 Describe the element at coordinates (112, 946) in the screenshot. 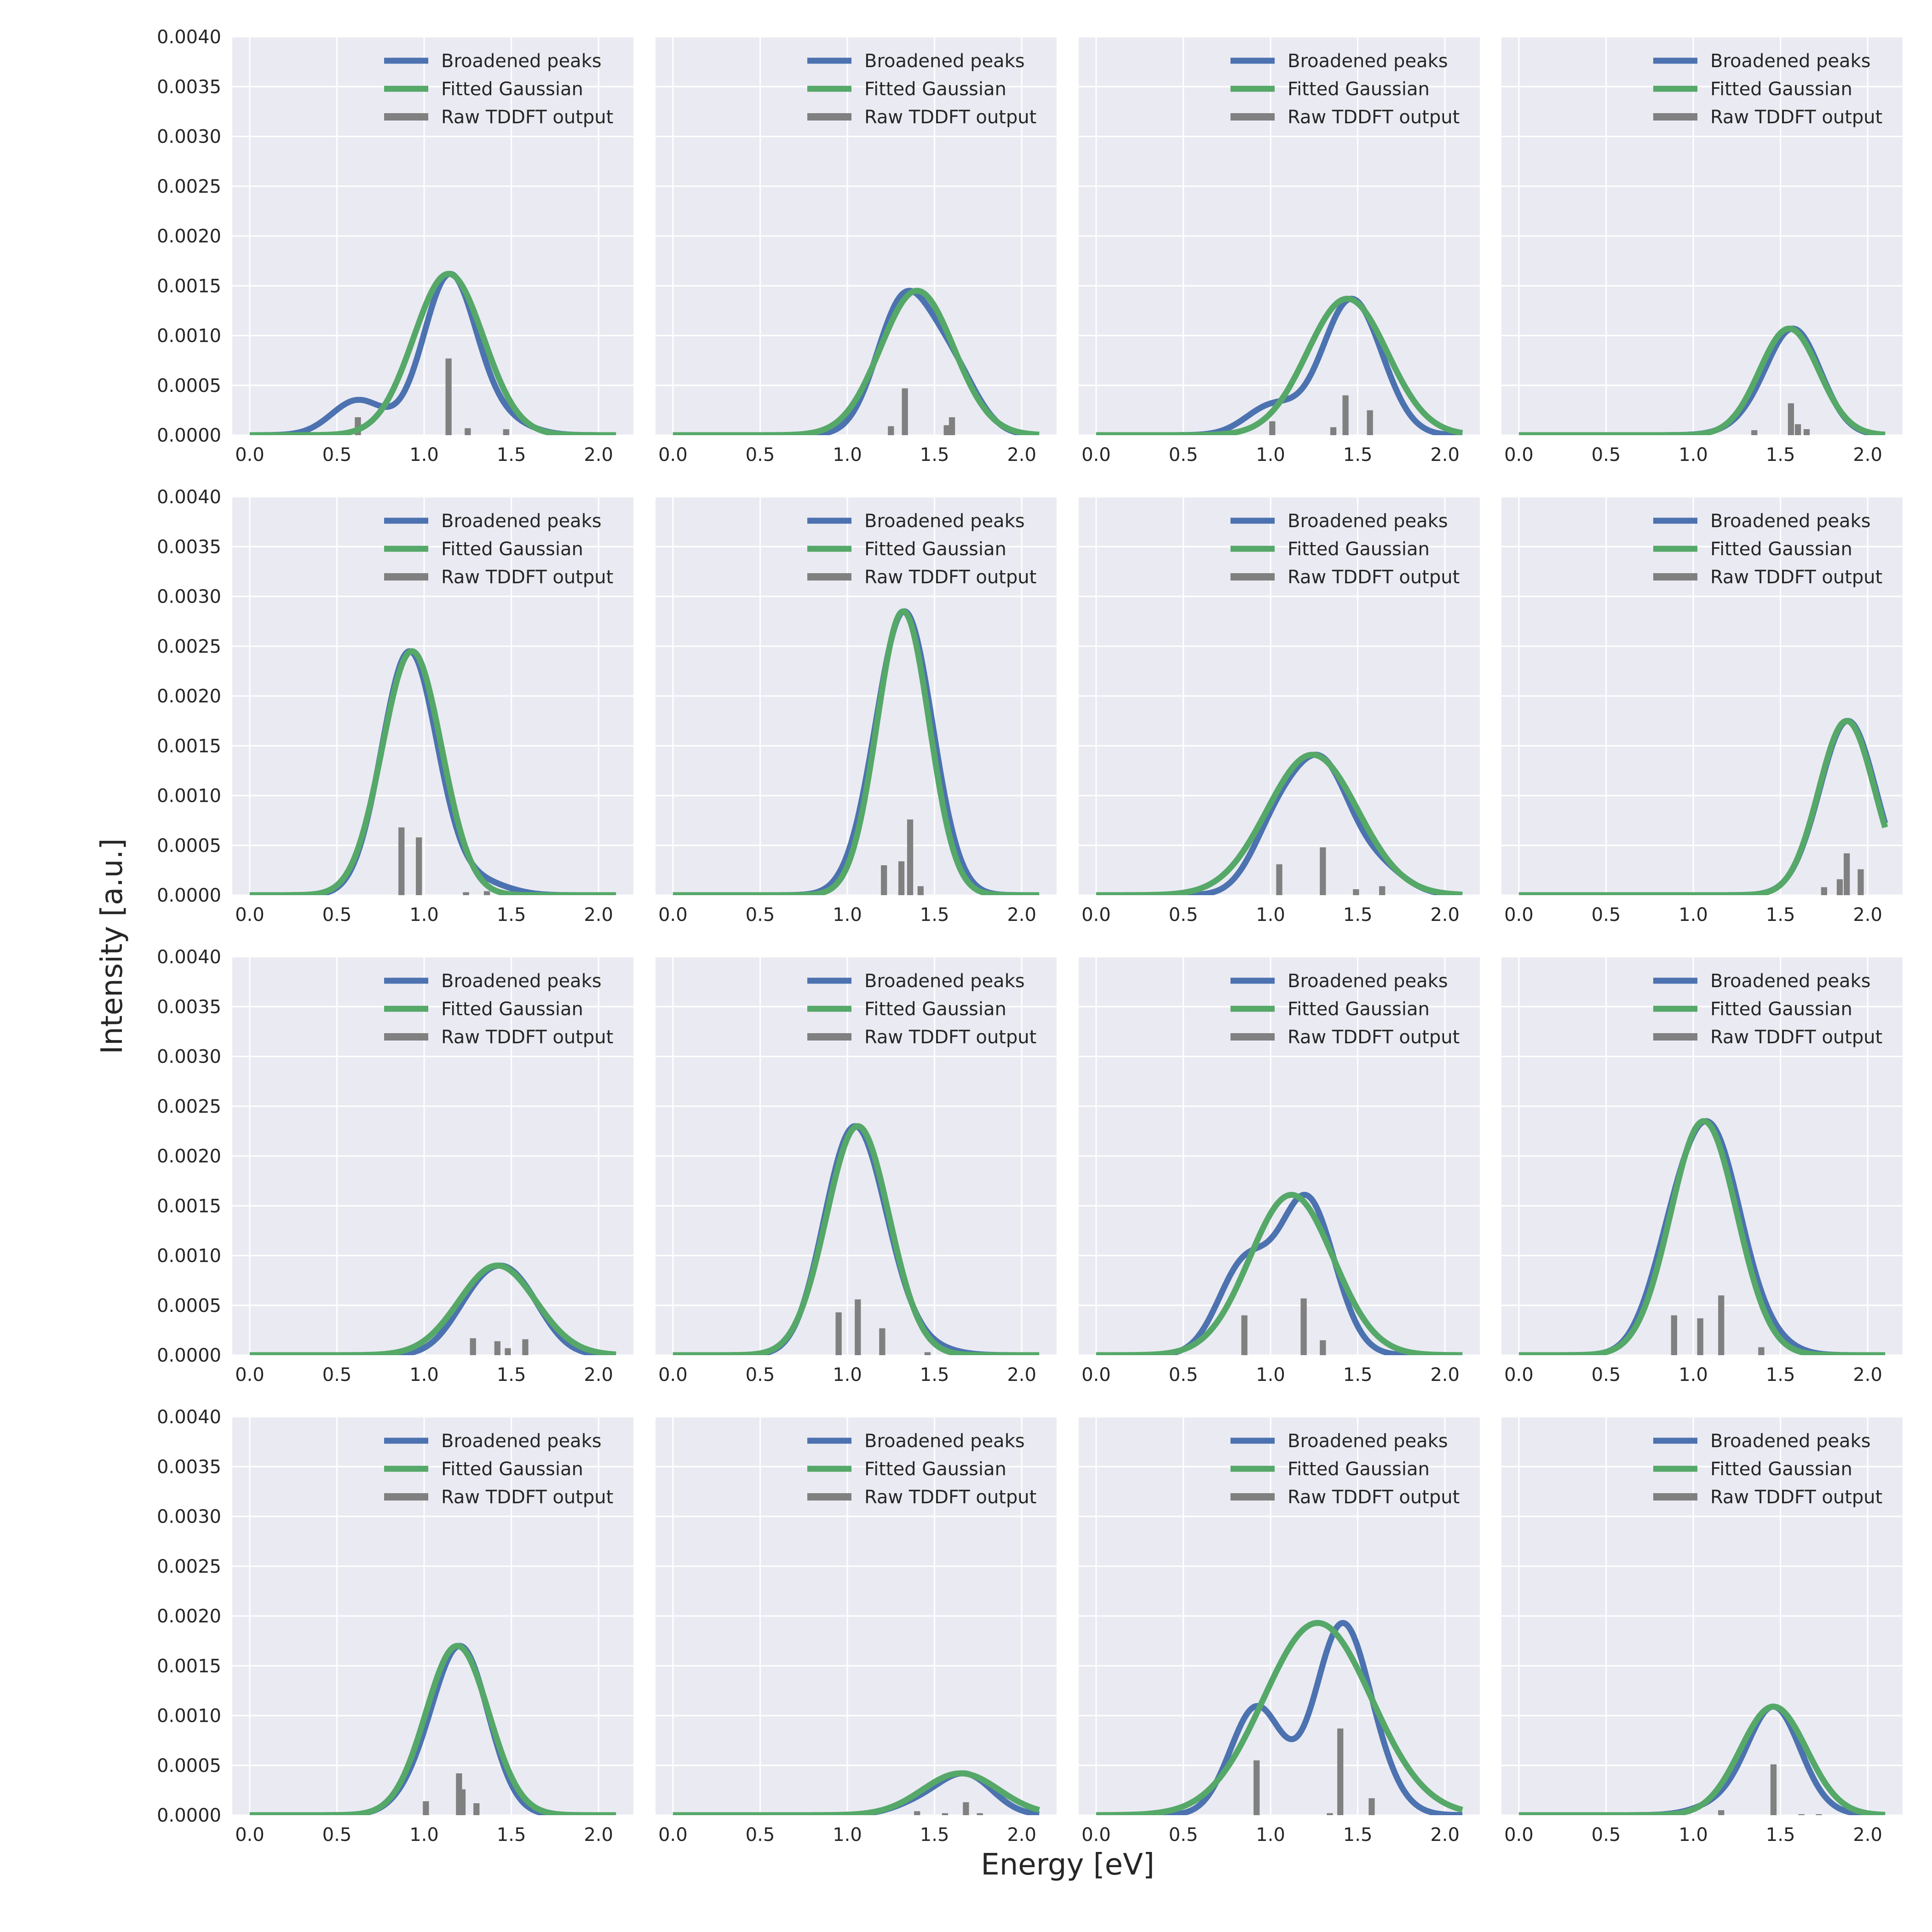

I see `y-axis-title: Intensity [a.u.]` at that location.